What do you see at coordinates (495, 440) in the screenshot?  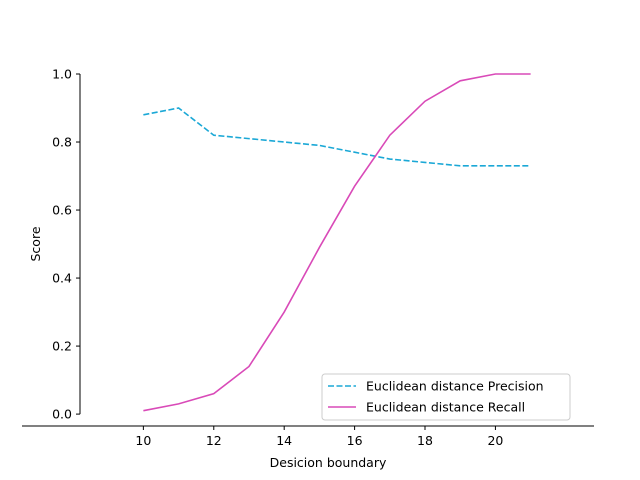 I see `x-tick-label: 20` at bounding box center [495, 440].